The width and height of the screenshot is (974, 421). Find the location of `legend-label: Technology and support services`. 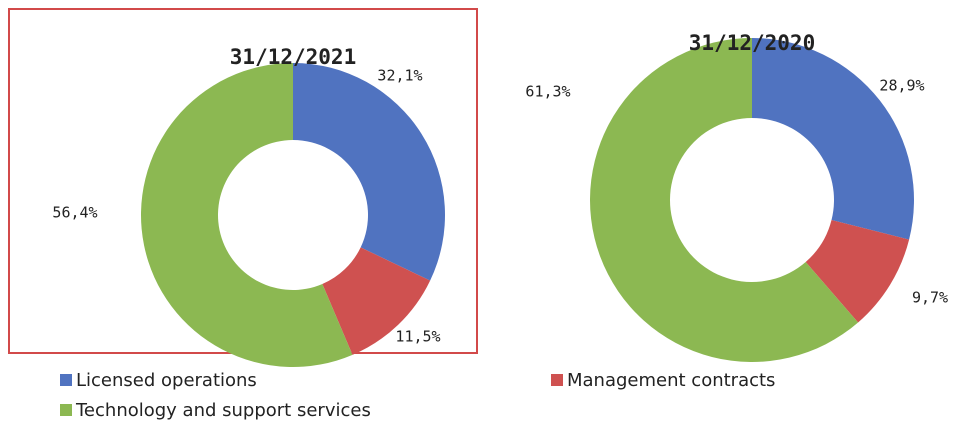

legend-label: Technology and support services is located at coordinates (223, 410).